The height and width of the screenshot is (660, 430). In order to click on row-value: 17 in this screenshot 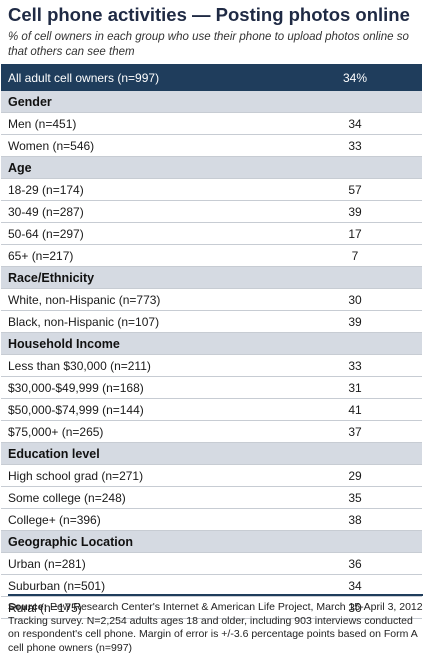, I will do `click(355, 233)`.